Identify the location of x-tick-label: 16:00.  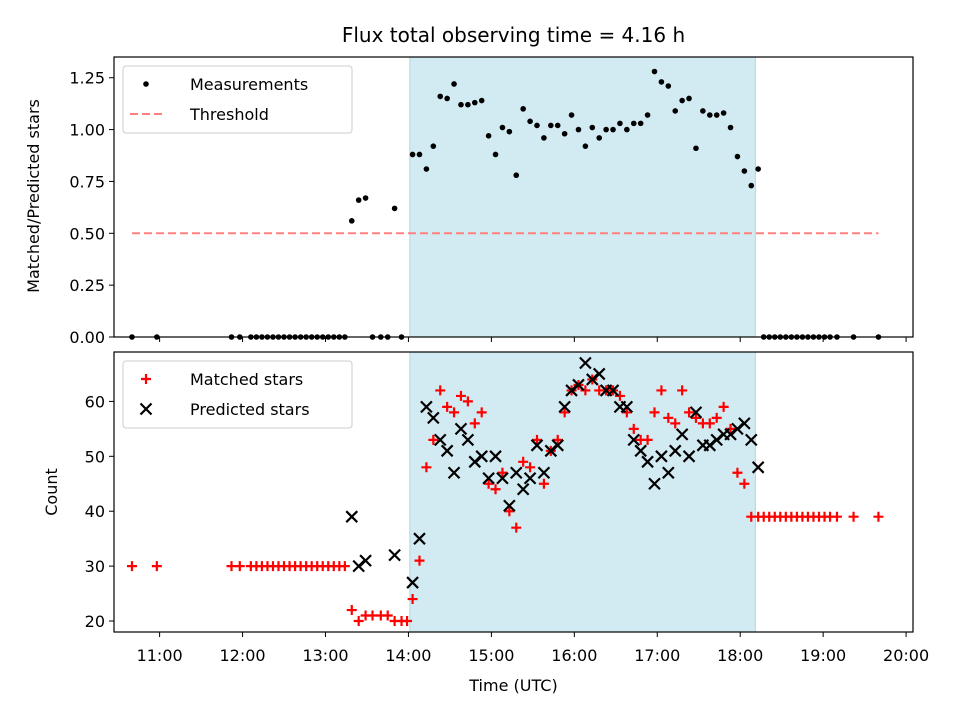
(574, 655).